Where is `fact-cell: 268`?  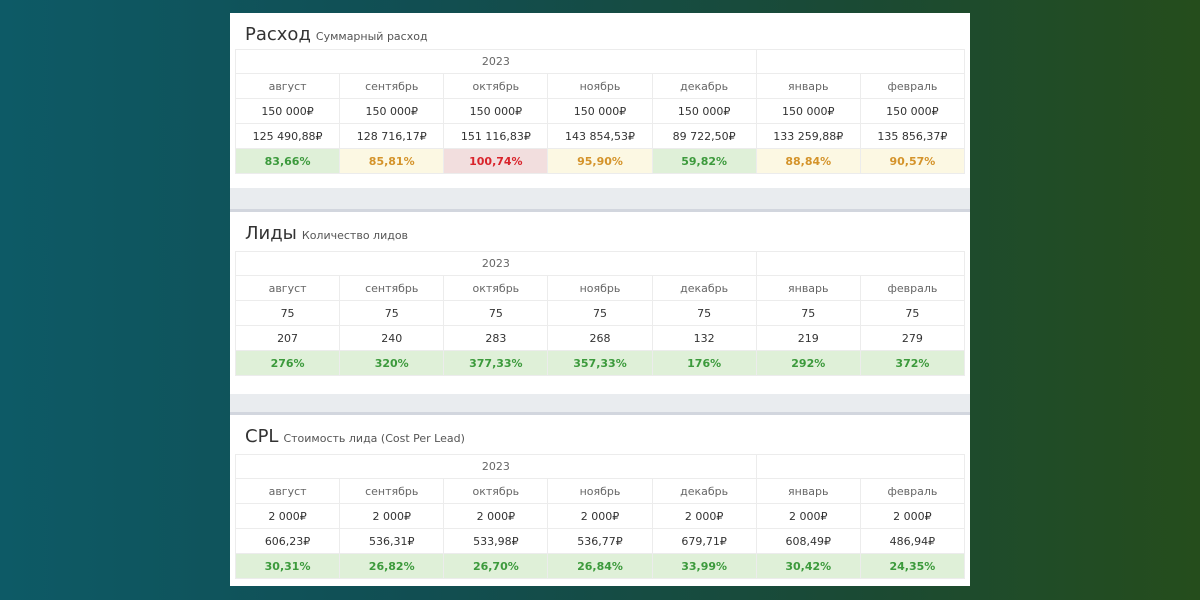
fact-cell: 268 is located at coordinates (600, 338).